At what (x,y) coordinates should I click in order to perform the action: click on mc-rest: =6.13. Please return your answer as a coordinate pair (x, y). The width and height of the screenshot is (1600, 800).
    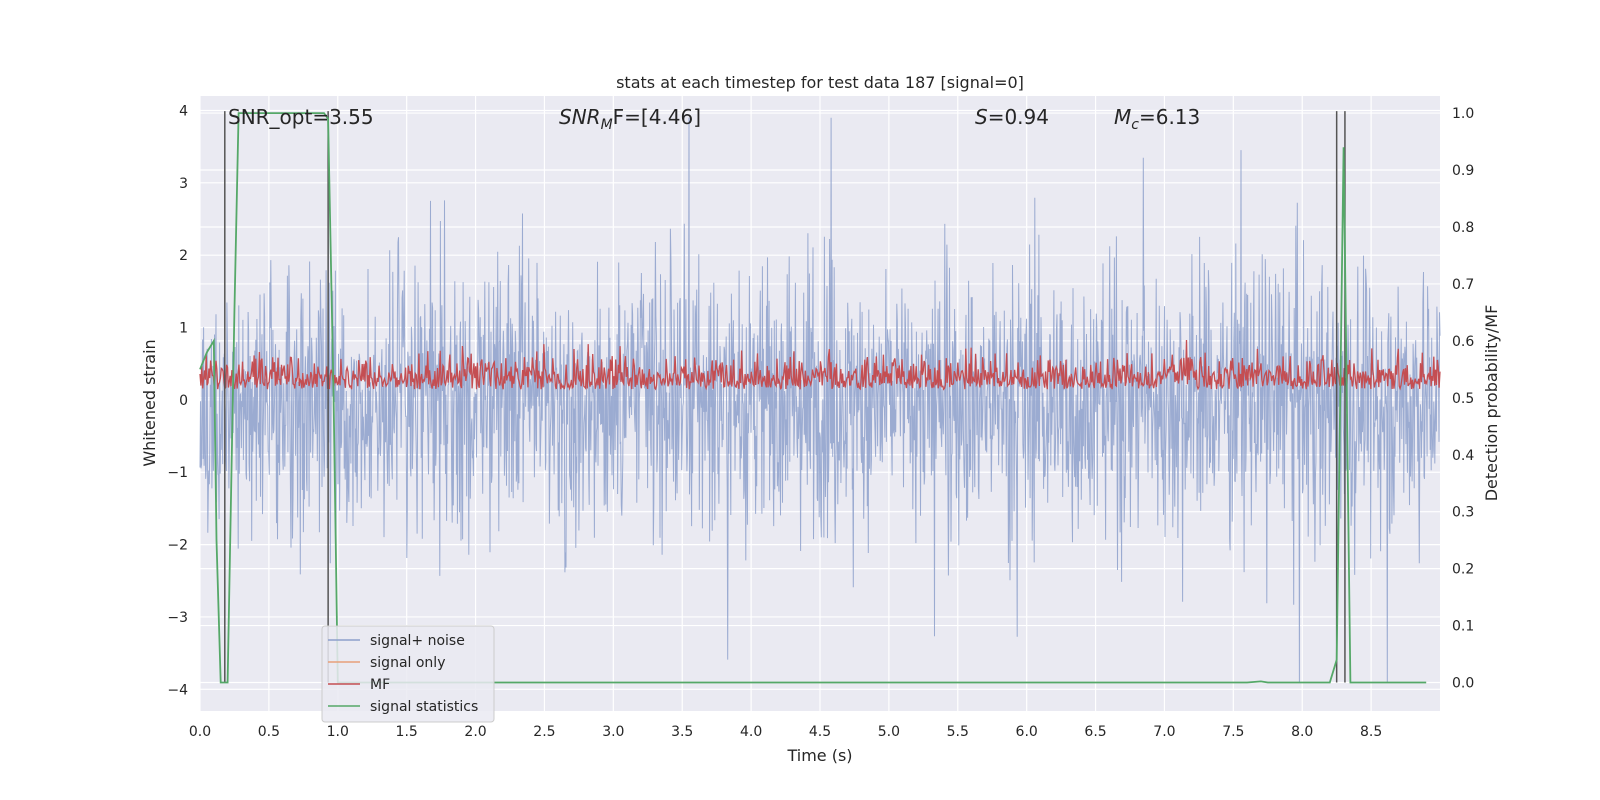
    Looking at the image, I should click on (1169, 117).